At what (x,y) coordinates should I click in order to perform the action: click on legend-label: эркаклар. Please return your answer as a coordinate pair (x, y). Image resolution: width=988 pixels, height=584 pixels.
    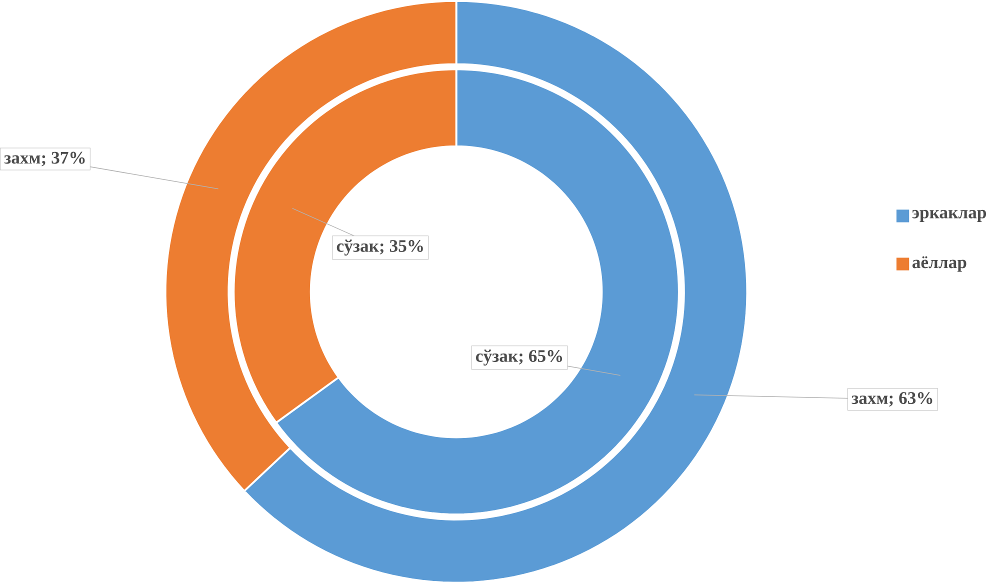
    Looking at the image, I should click on (949, 216).